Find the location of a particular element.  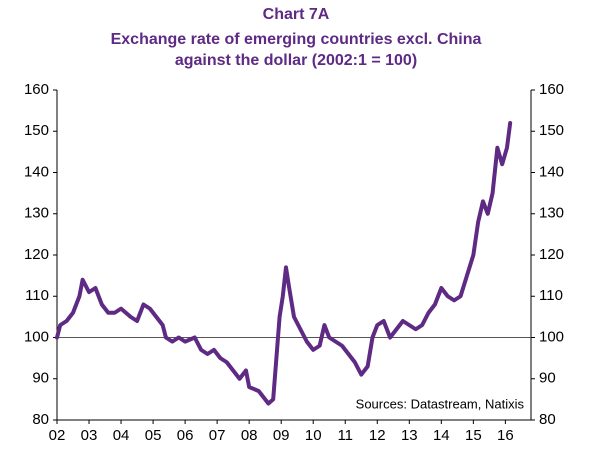

y-tick-label: 130 is located at coordinates (36, 213).